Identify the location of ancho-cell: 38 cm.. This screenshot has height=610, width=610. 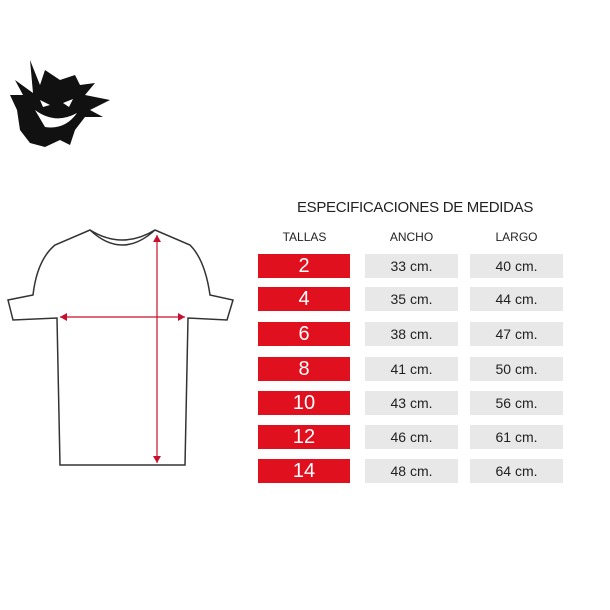
(411, 334).